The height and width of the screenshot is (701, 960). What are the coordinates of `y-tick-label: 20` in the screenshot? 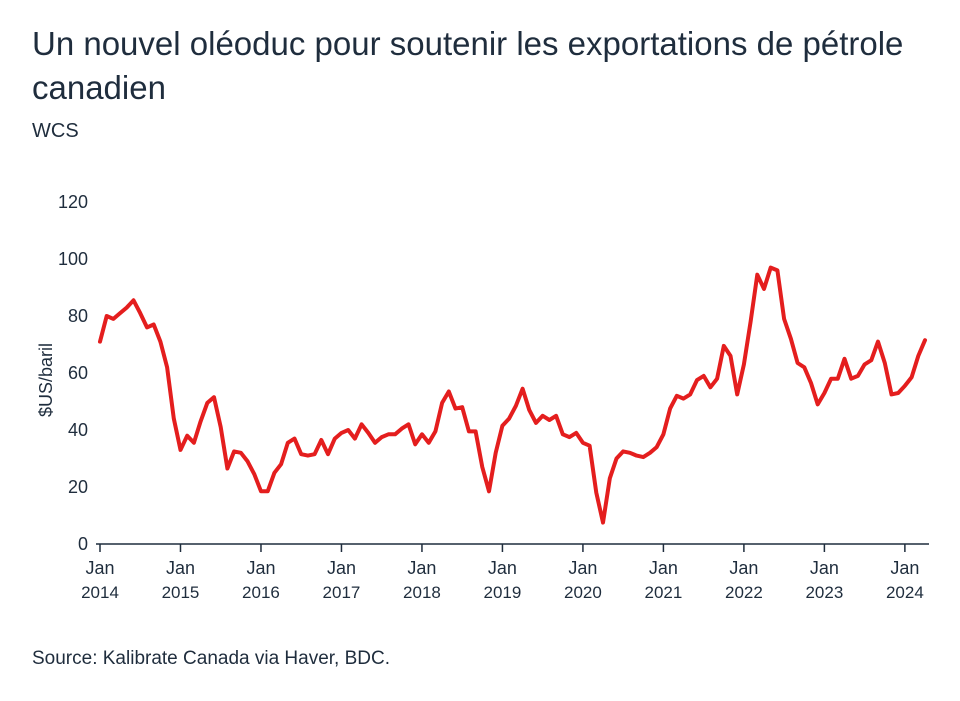 It's located at (78, 487).